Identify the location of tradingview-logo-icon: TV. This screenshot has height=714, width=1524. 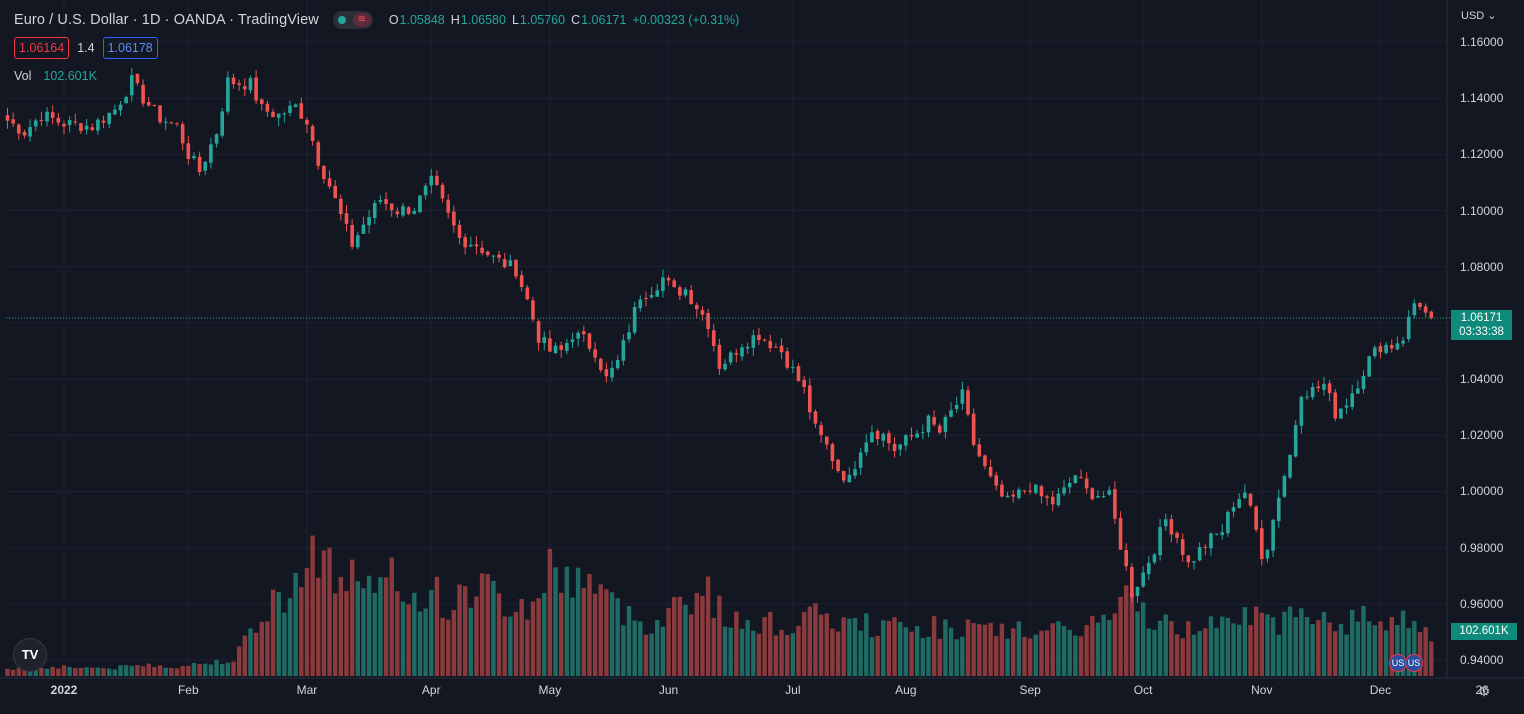
(30, 655).